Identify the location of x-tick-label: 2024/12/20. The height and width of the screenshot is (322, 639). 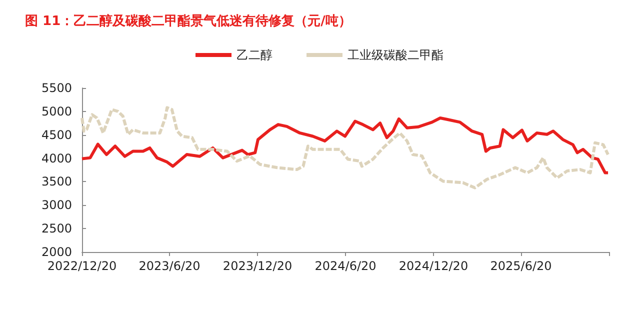
(433, 266).